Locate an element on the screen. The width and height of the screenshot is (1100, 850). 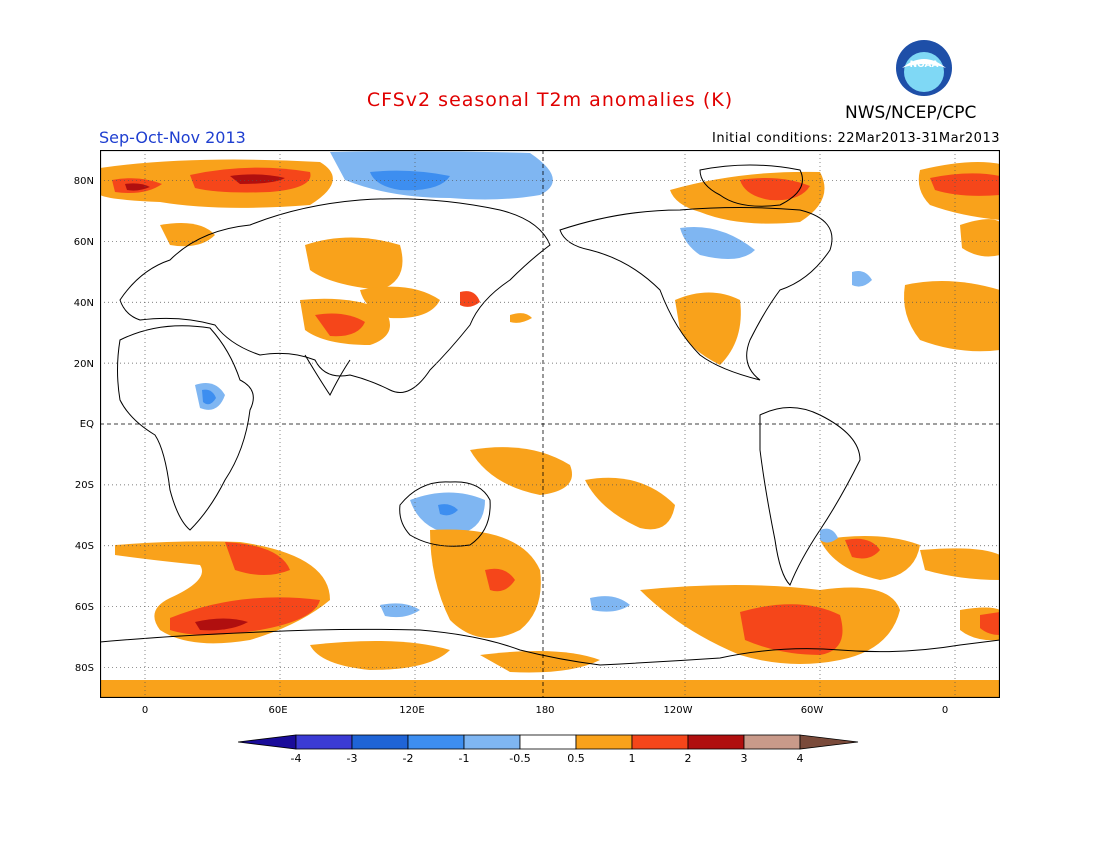
lat-label: 60N is located at coordinates (83, 242).